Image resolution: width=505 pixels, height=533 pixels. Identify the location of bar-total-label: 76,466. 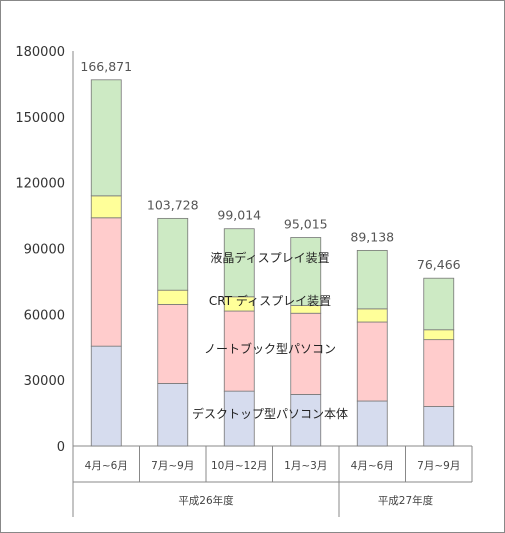
(439, 264).